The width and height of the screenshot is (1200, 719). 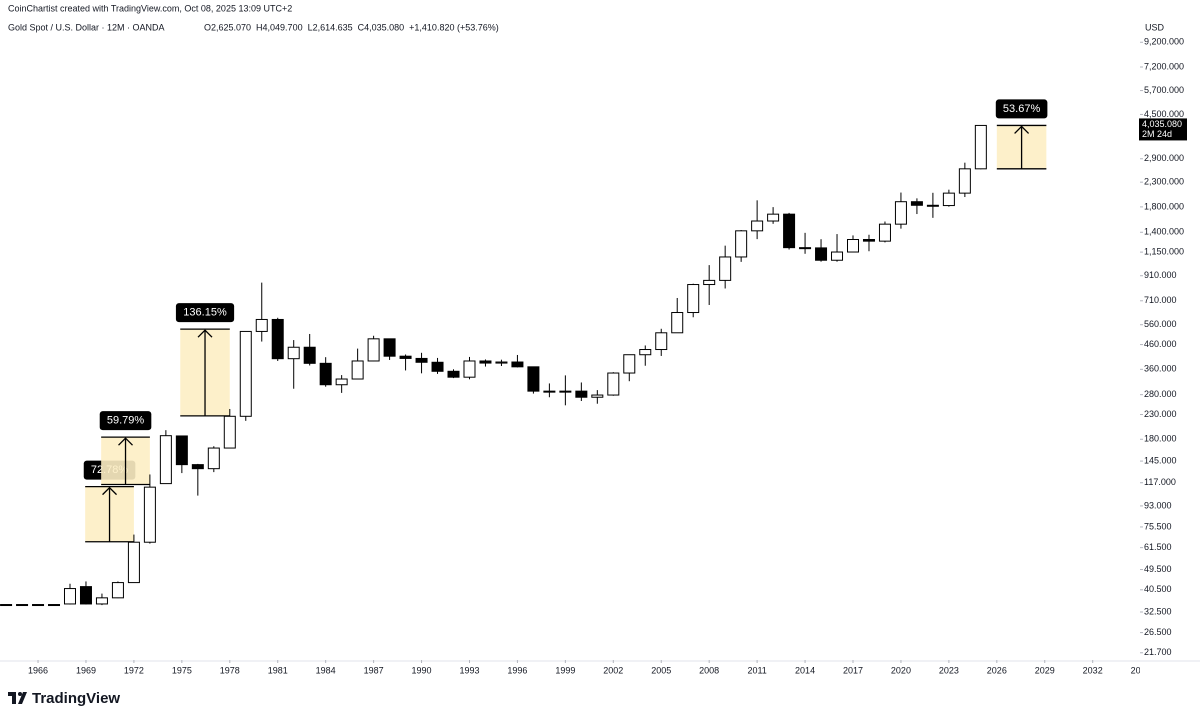 What do you see at coordinates (326, 670) in the screenshot?
I see `x-tick-label: 1984` at bounding box center [326, 670].